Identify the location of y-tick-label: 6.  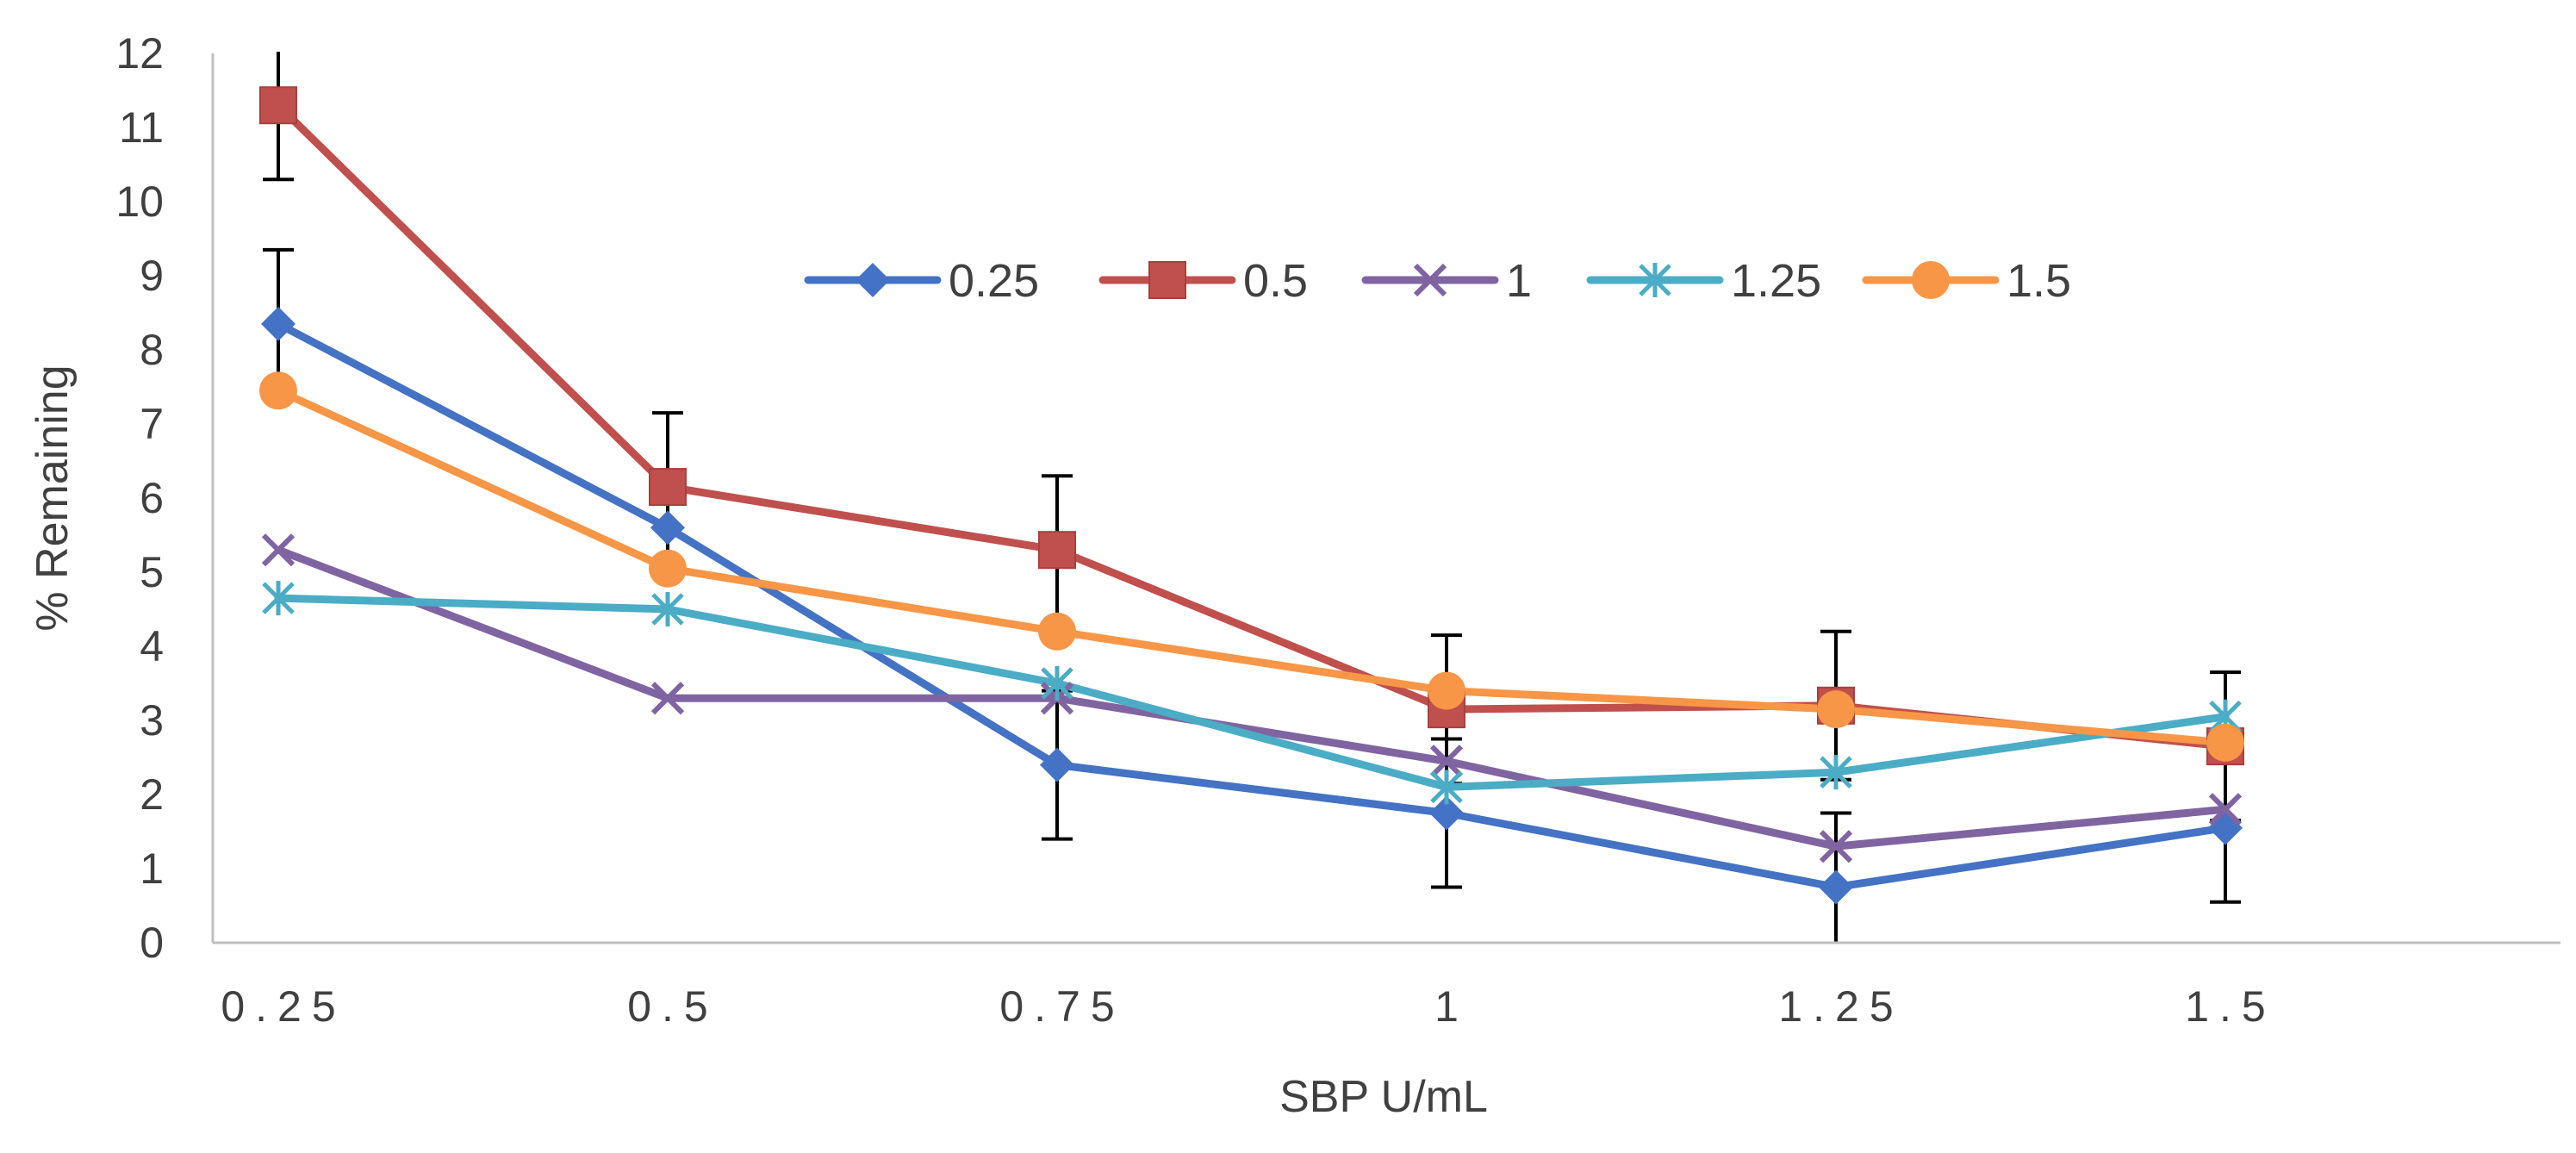
(152, 498).